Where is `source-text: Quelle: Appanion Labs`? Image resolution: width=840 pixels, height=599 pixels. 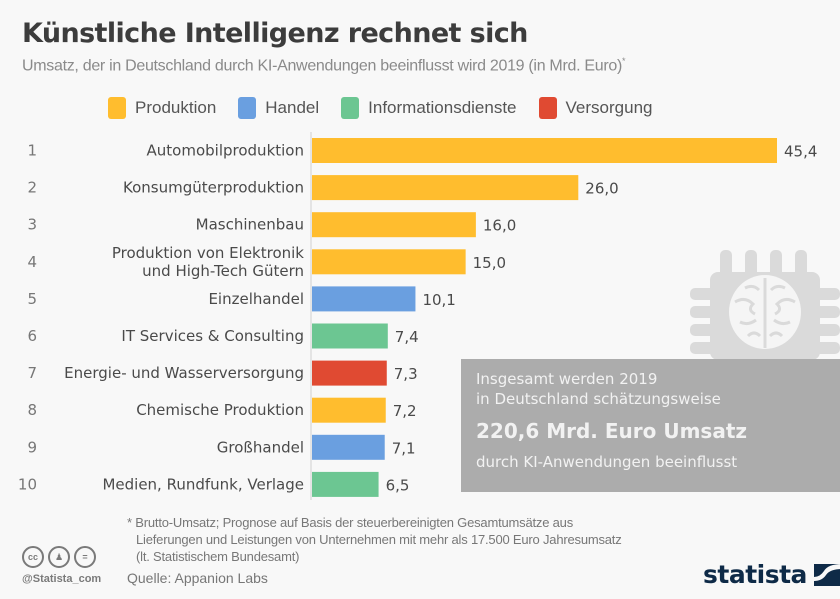 source-text: Quelle: Appanion Labs is located at coordinates (197, 578).